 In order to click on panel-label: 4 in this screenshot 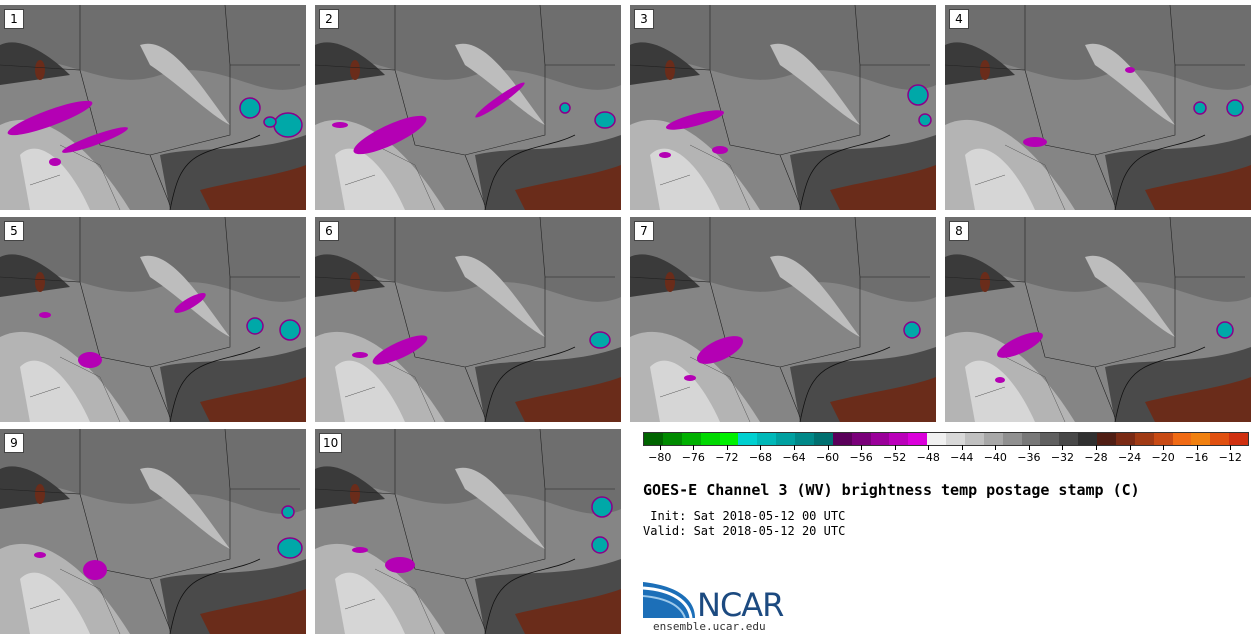, I will do `click(959, 19)`.